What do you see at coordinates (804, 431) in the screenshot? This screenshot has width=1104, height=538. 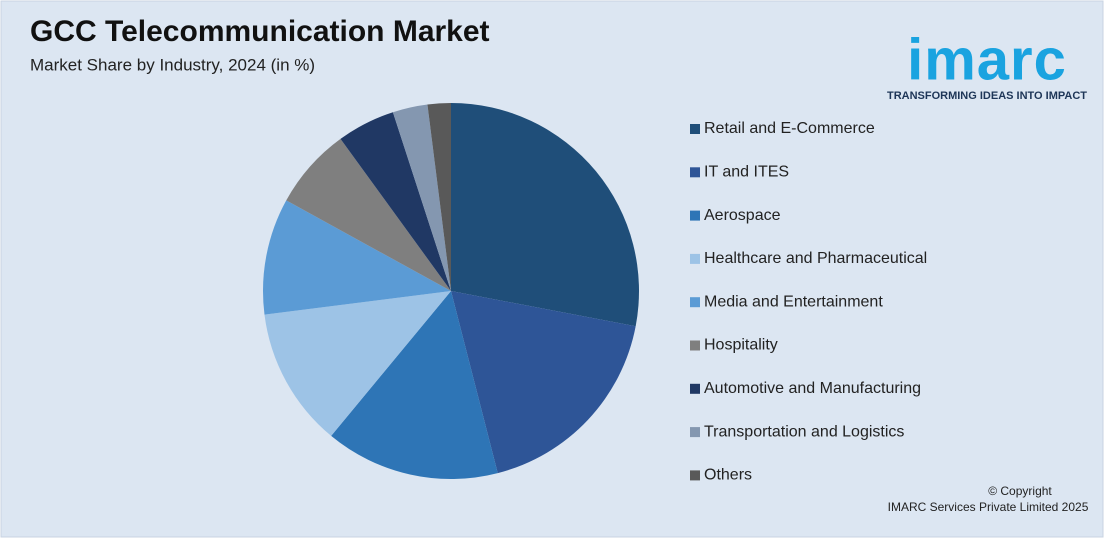 I see `legend-label: Transportation and Logistics` at bounding box center [804, 431].